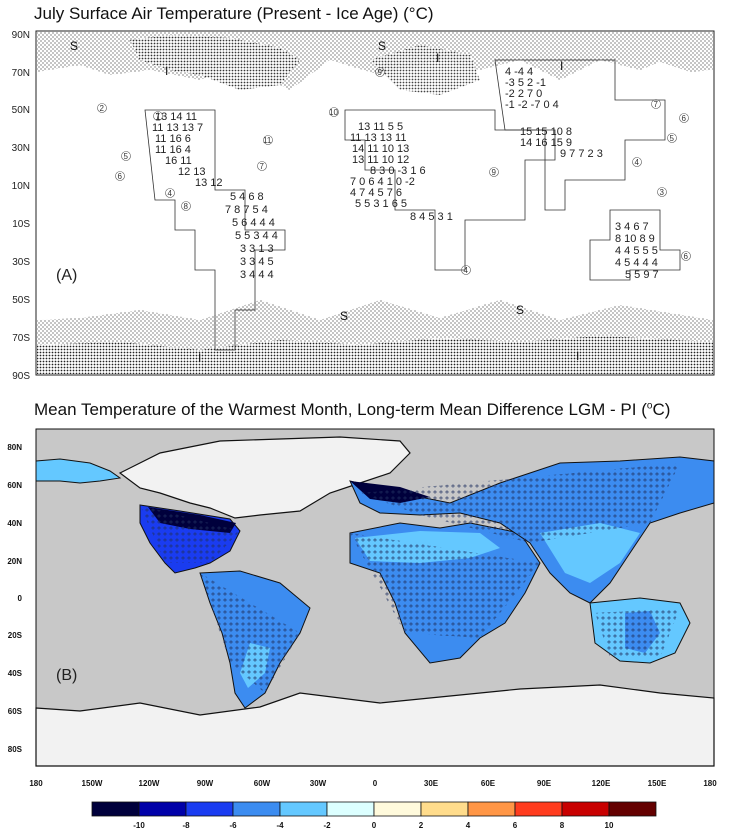  I want to click on colorbar: -10 -8 -6 -4 -2 0 2 4 6 8 10, so click(374, 815).